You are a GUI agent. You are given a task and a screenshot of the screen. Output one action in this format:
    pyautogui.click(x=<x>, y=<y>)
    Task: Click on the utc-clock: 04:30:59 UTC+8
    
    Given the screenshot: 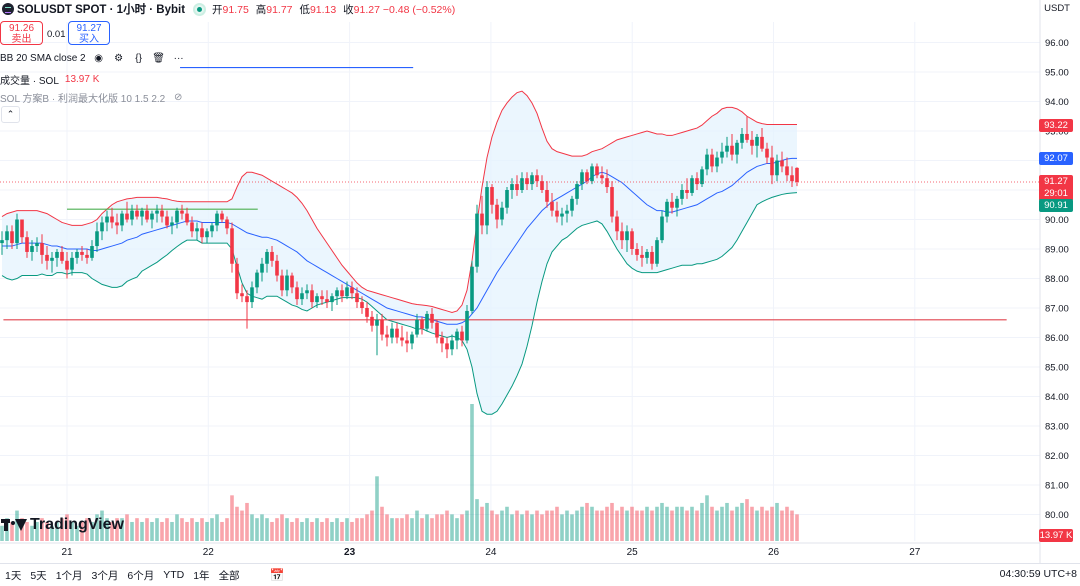 What is the action you would take?
    pyautogui.click(x=1038, y=574)
    